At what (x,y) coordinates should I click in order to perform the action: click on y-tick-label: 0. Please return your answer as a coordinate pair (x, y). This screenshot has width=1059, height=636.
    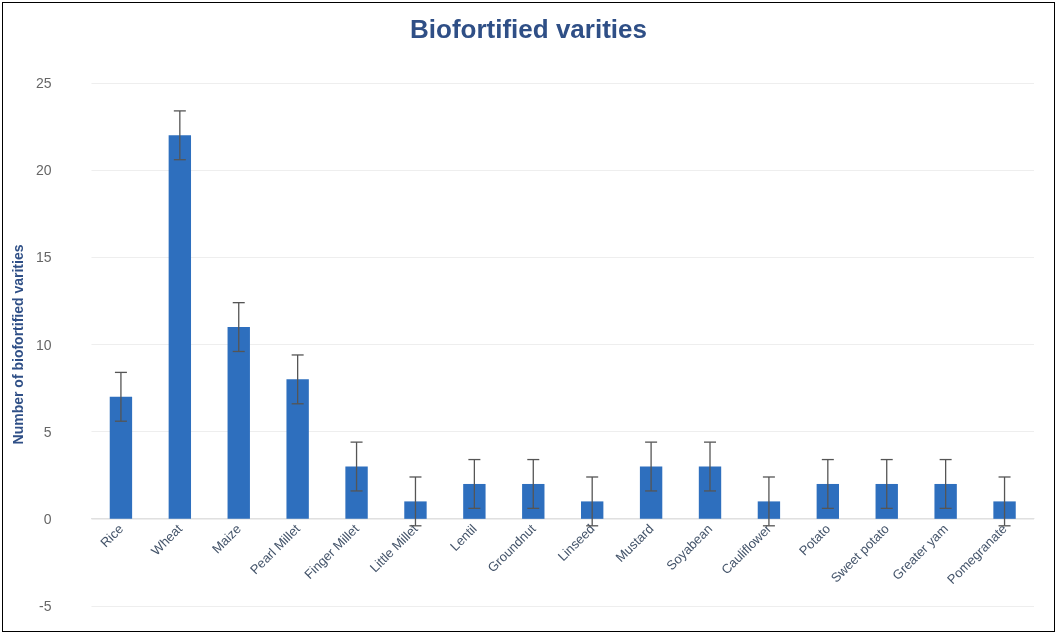
    Looking at the image, I should click on (47, 518).